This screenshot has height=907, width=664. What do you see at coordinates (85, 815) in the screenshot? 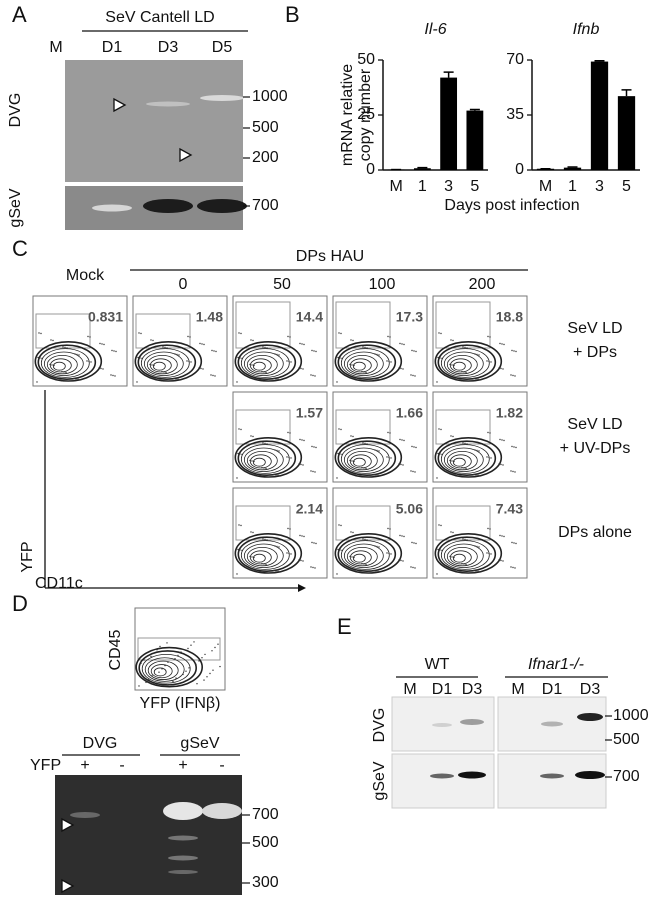
I see `gel-band` at bounding box center [85, 815].